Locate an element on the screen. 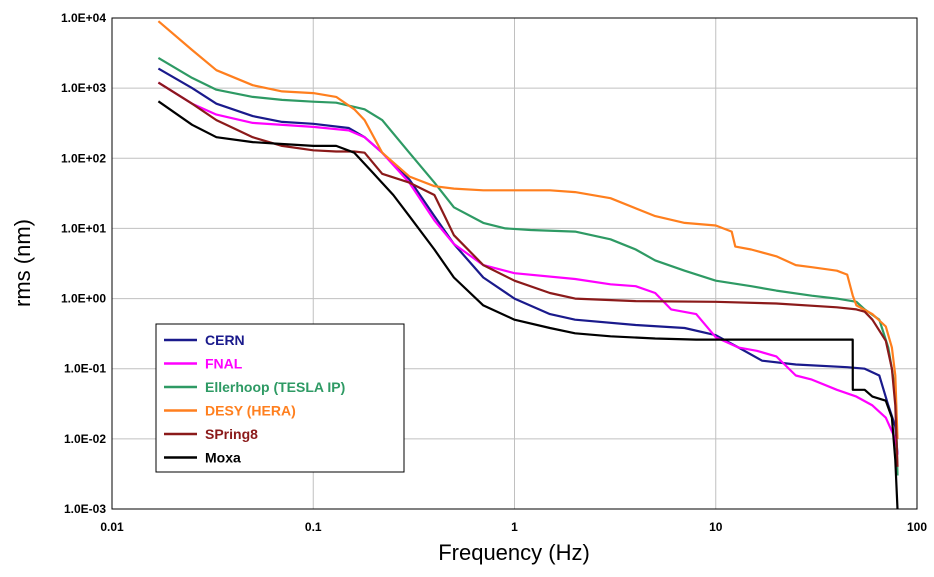  x-tick-labels: 0.01 0.1 1 10 100 is located at coordinates (513, 527).